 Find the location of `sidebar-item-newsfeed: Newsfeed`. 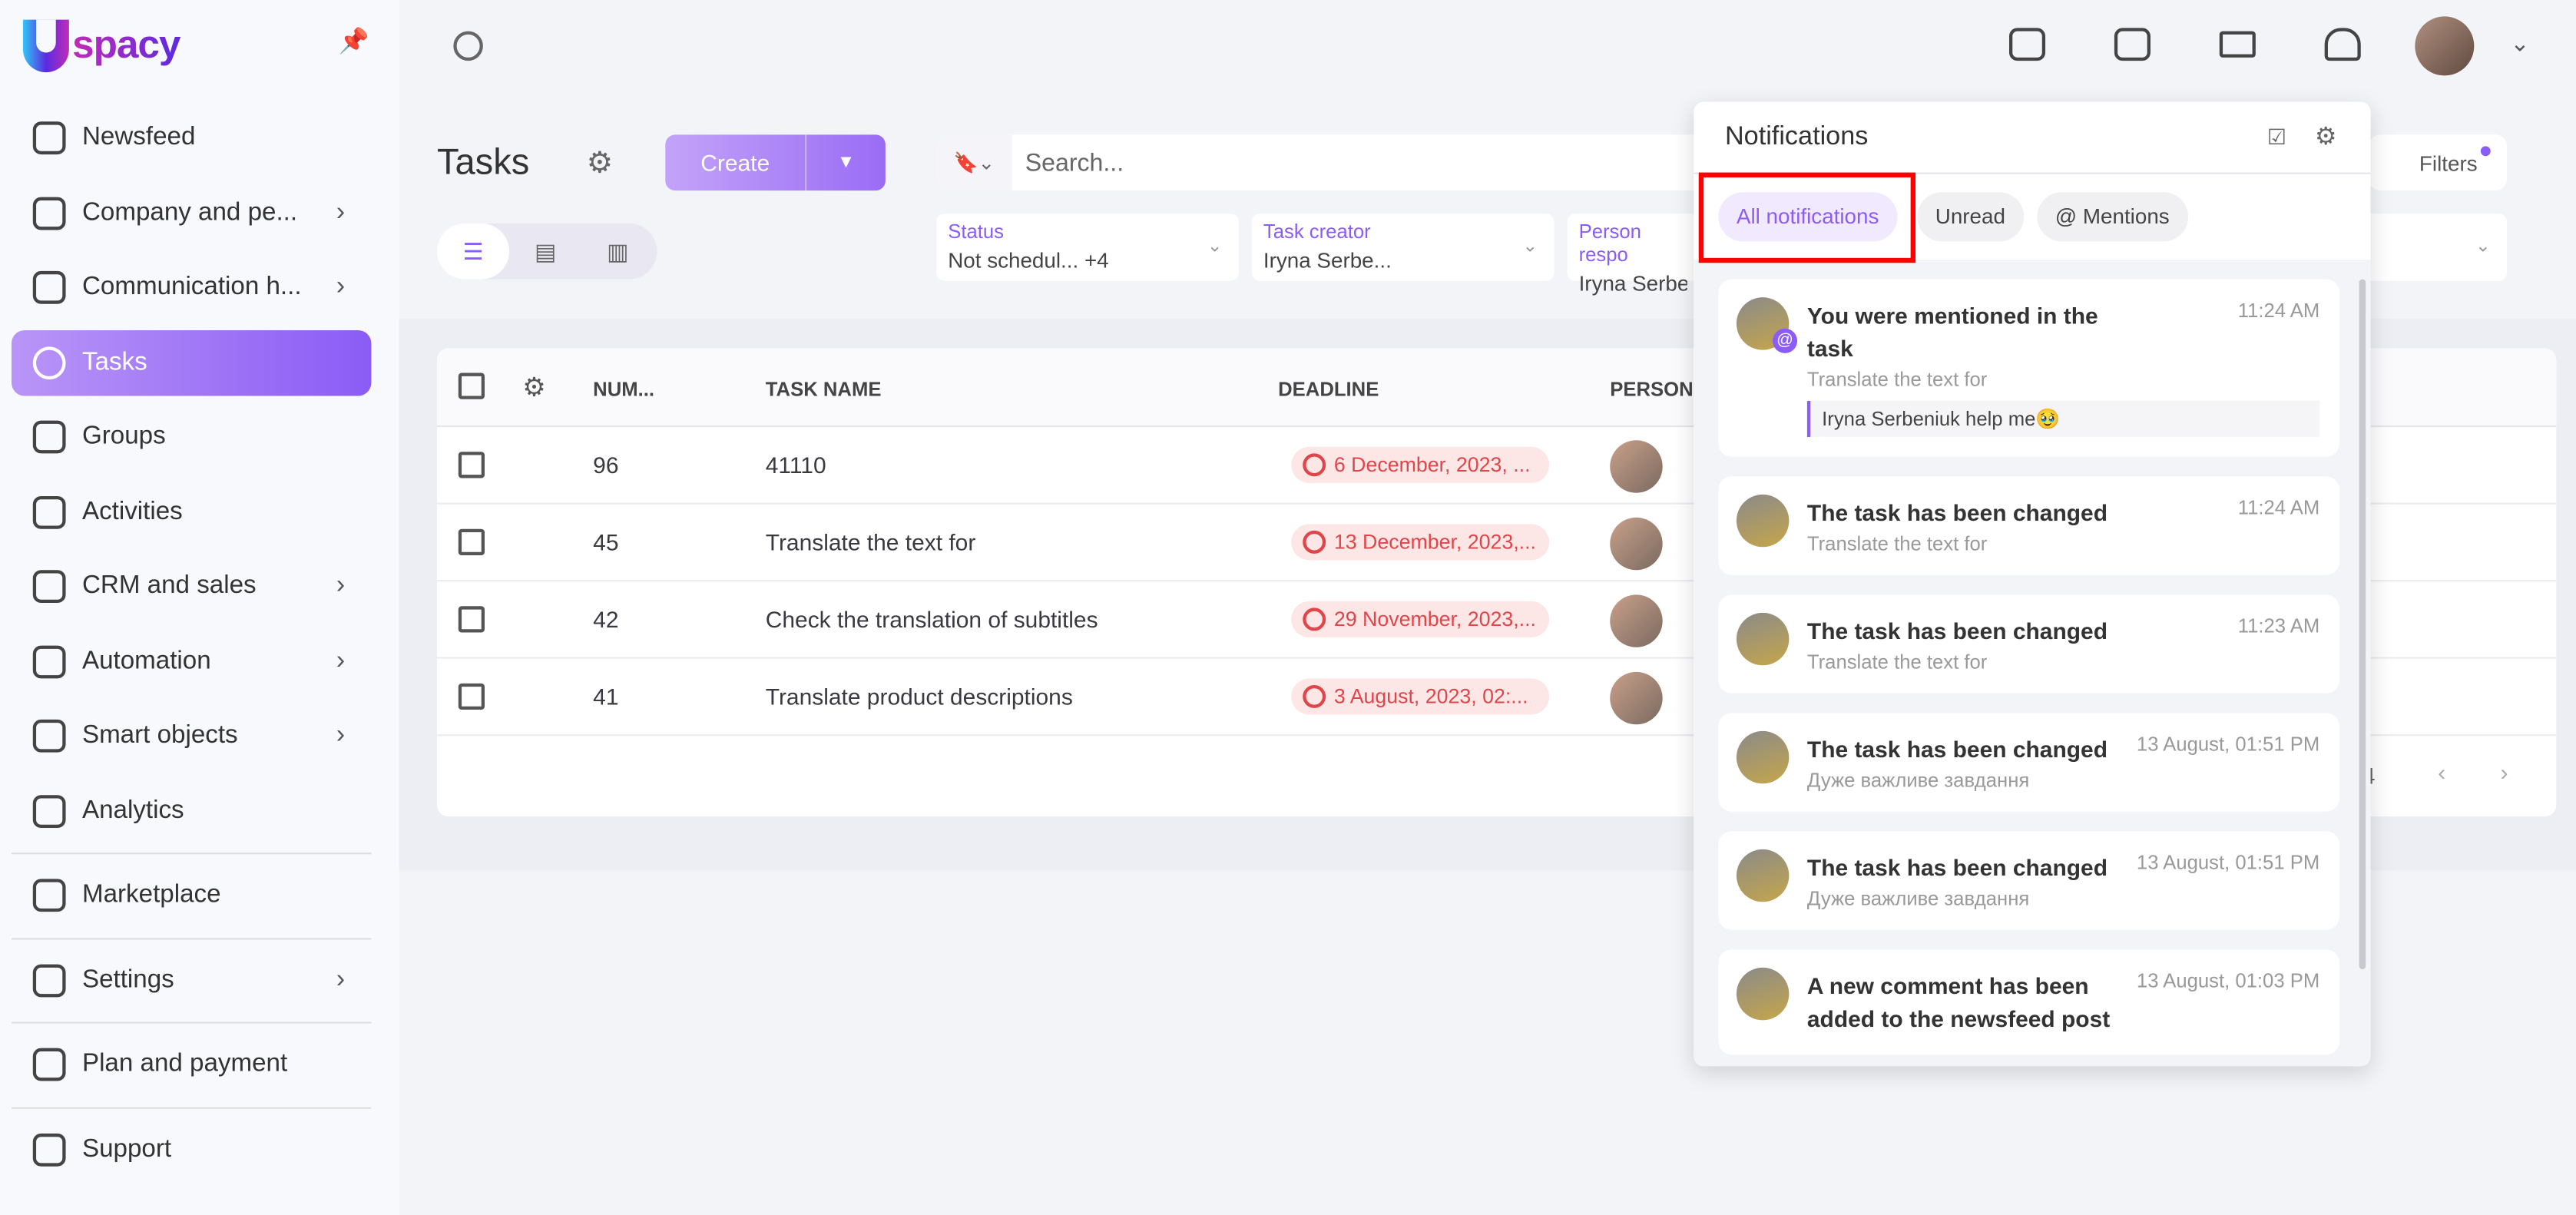

sidebar-item-newsfeed: Newsfeed is located at coordinates (191, 138).